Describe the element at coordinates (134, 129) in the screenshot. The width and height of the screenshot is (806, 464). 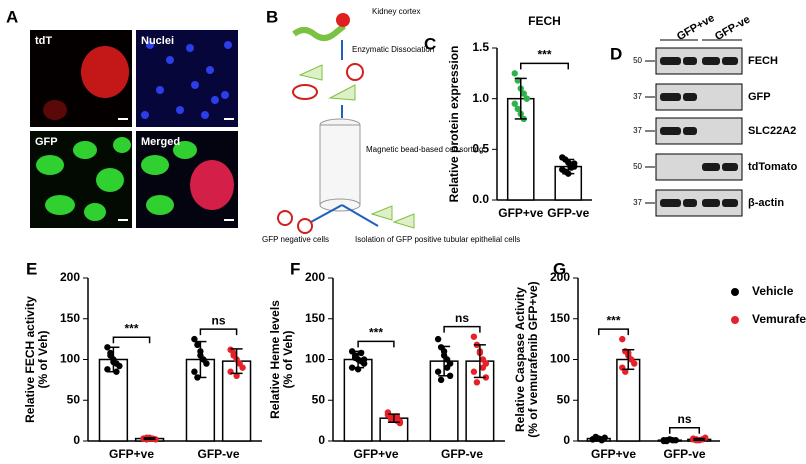
I see `microscopy: tdT Nuclei GFP Merged` at that location.